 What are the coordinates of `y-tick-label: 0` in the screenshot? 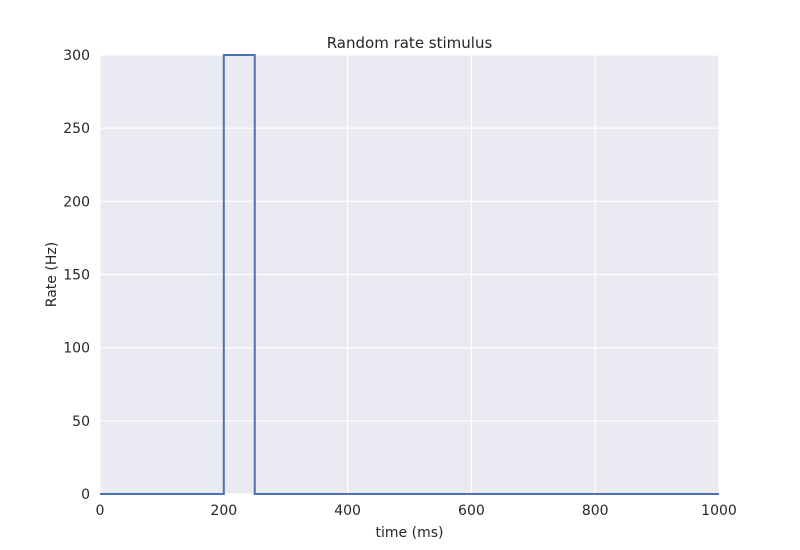 It's located at (85, 495).